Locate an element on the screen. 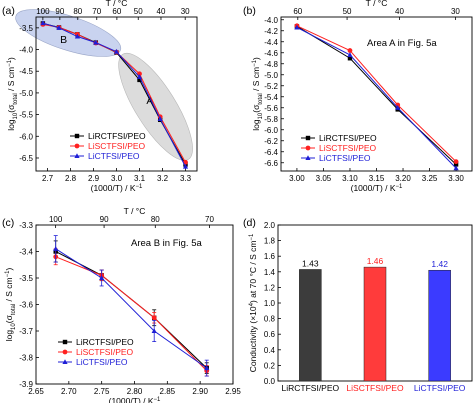 The image size is (474, 403). y-tick-label: 2.0 is located at coordinates (270, 225).